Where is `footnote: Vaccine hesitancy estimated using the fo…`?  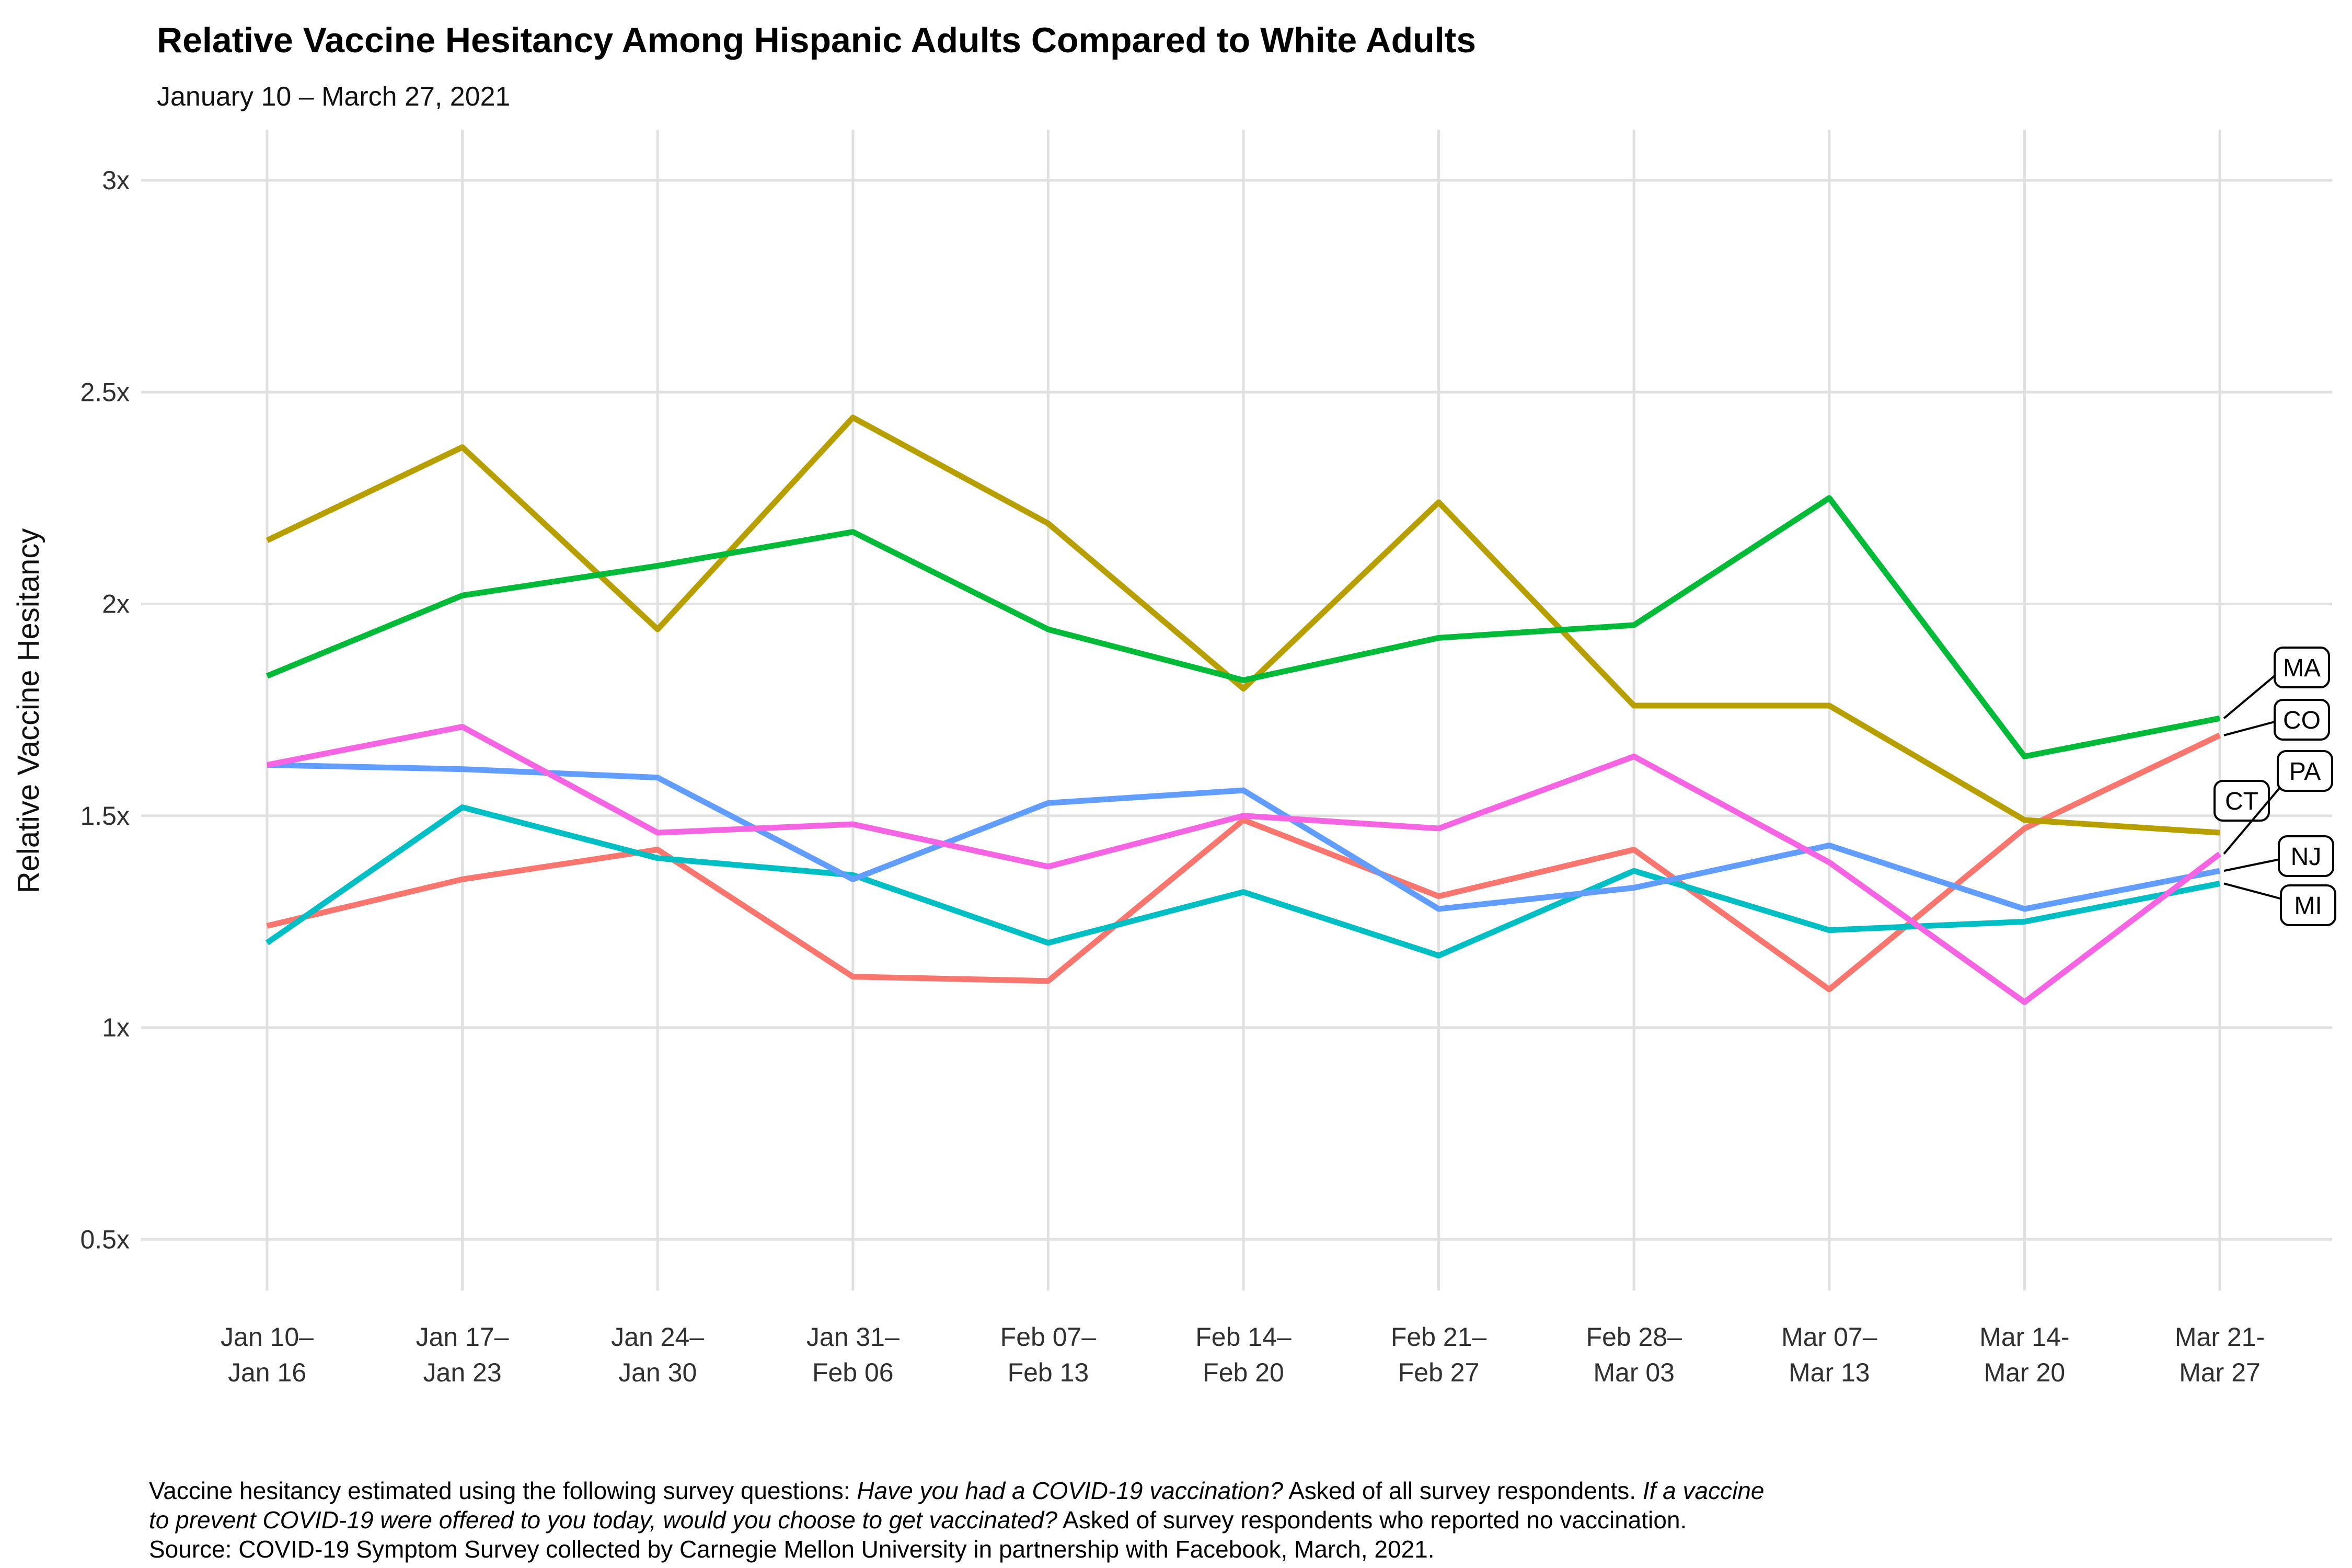
footnote: Vaccine hesitancy estimated using the fo… is located at coordinates (957, 1520).